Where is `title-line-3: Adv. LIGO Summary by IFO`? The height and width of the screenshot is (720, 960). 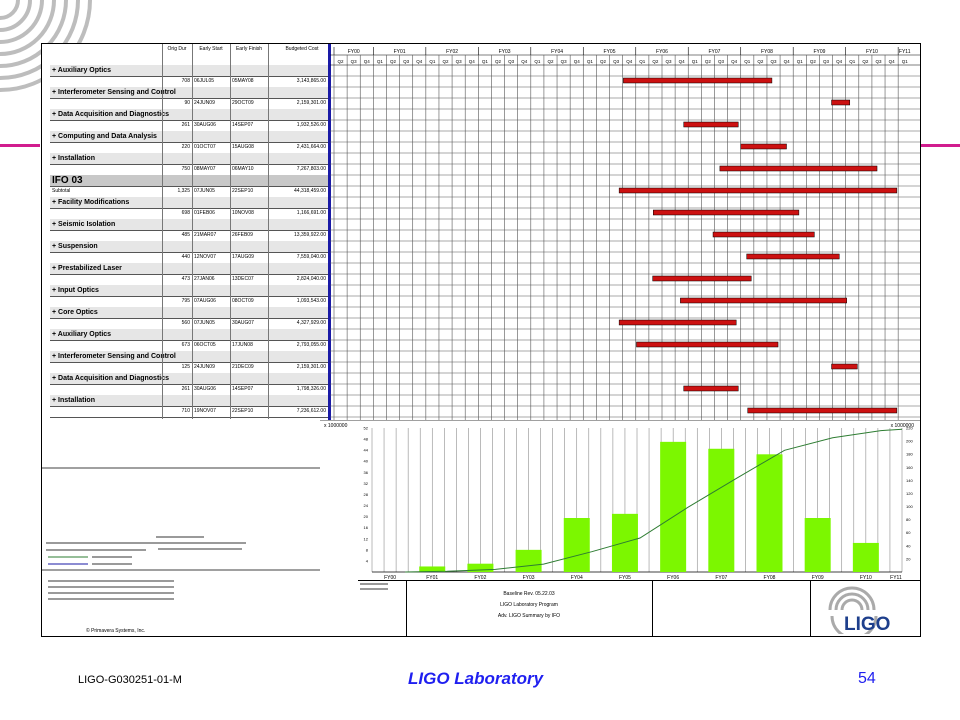
title-line-3: Adv. LIGO Summary by IFO is located at coordinates (529, 616).